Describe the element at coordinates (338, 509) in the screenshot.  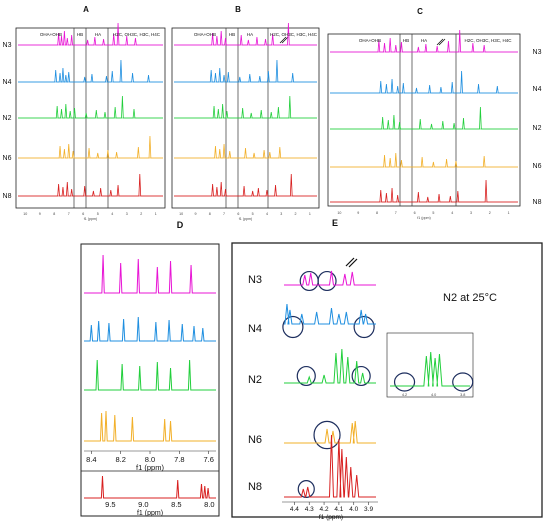
I see `x-tick-label: 4.1` at that location.